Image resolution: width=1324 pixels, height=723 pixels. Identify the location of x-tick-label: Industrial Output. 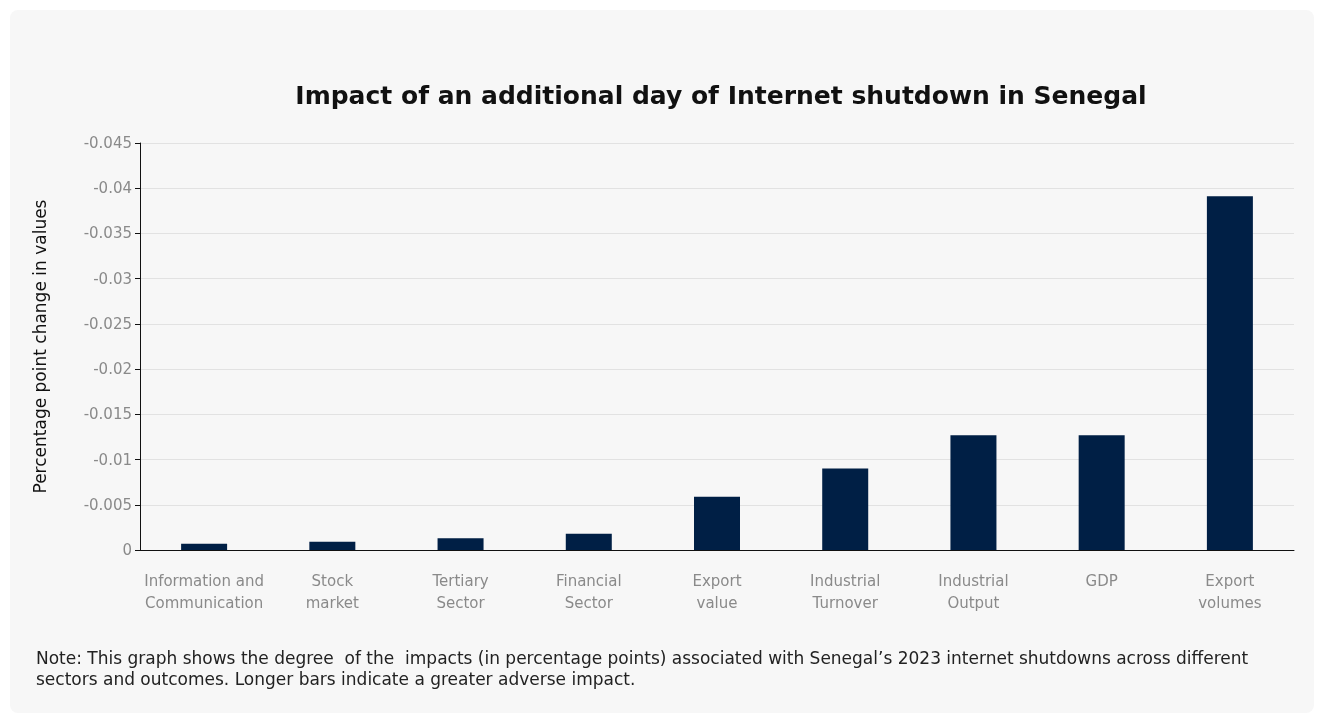
(973, 592).